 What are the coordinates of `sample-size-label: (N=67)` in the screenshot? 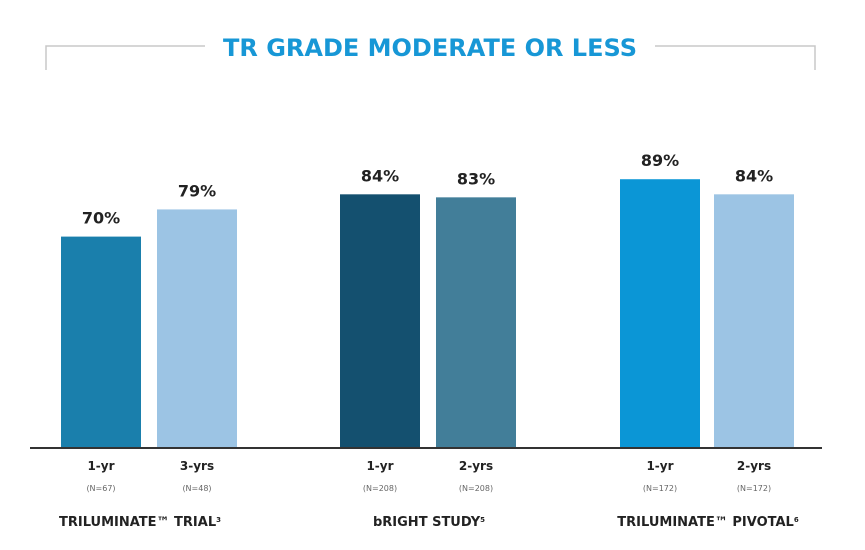 It's located at (100, 488).